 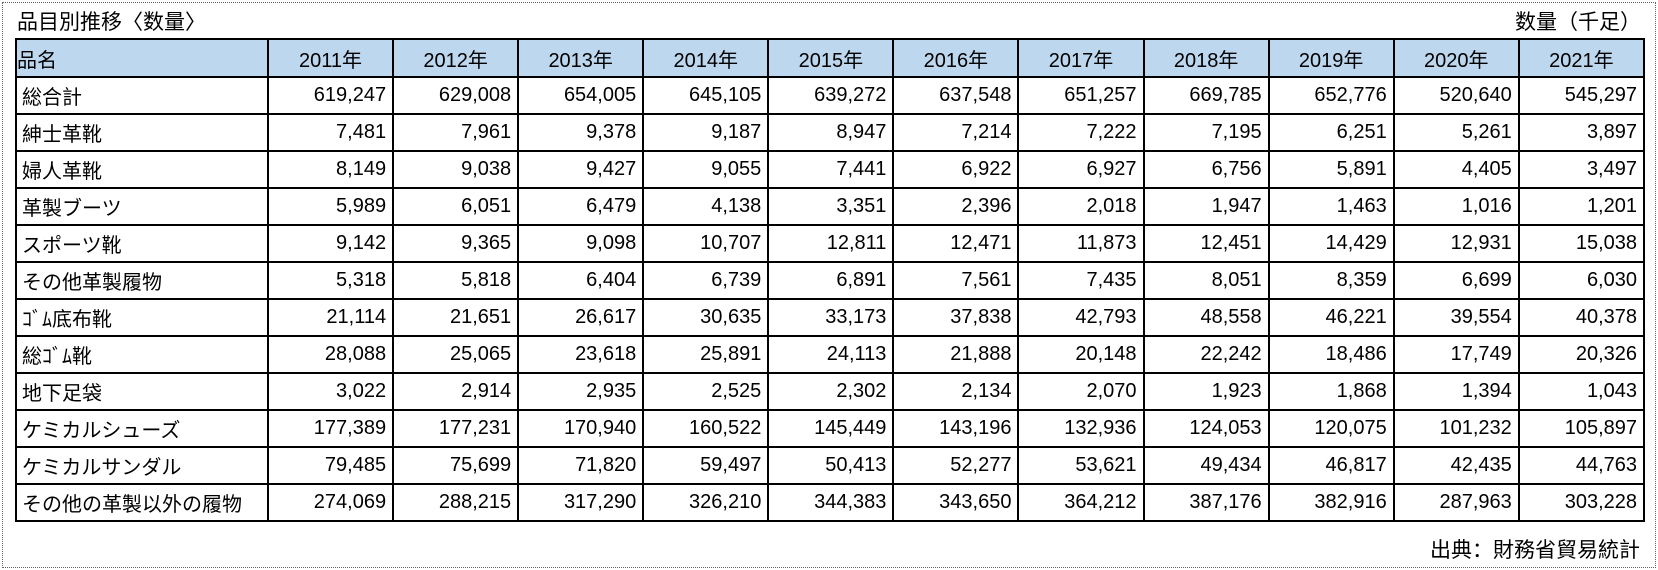 What do you see at coordinates (581, 95) in the screenshot?
I see `value-cell: 654,005` at bounding box center [581, 95].